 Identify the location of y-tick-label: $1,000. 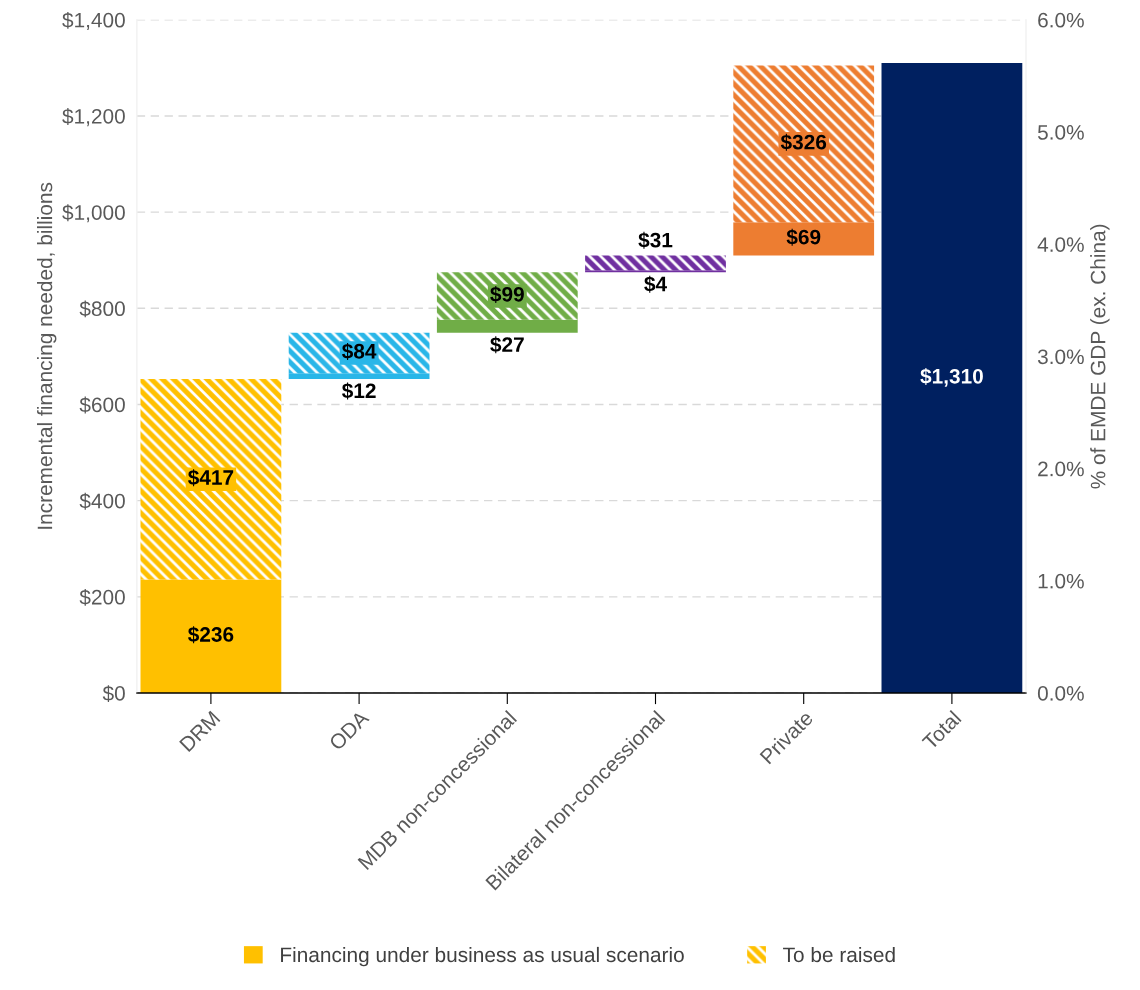
(93, 213).